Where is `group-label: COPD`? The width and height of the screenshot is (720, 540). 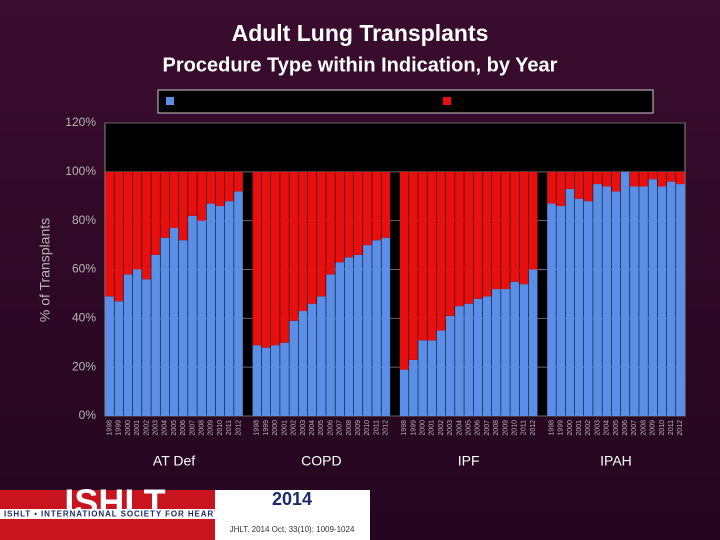
group-label: COPD is located at coordinates (321, 461).